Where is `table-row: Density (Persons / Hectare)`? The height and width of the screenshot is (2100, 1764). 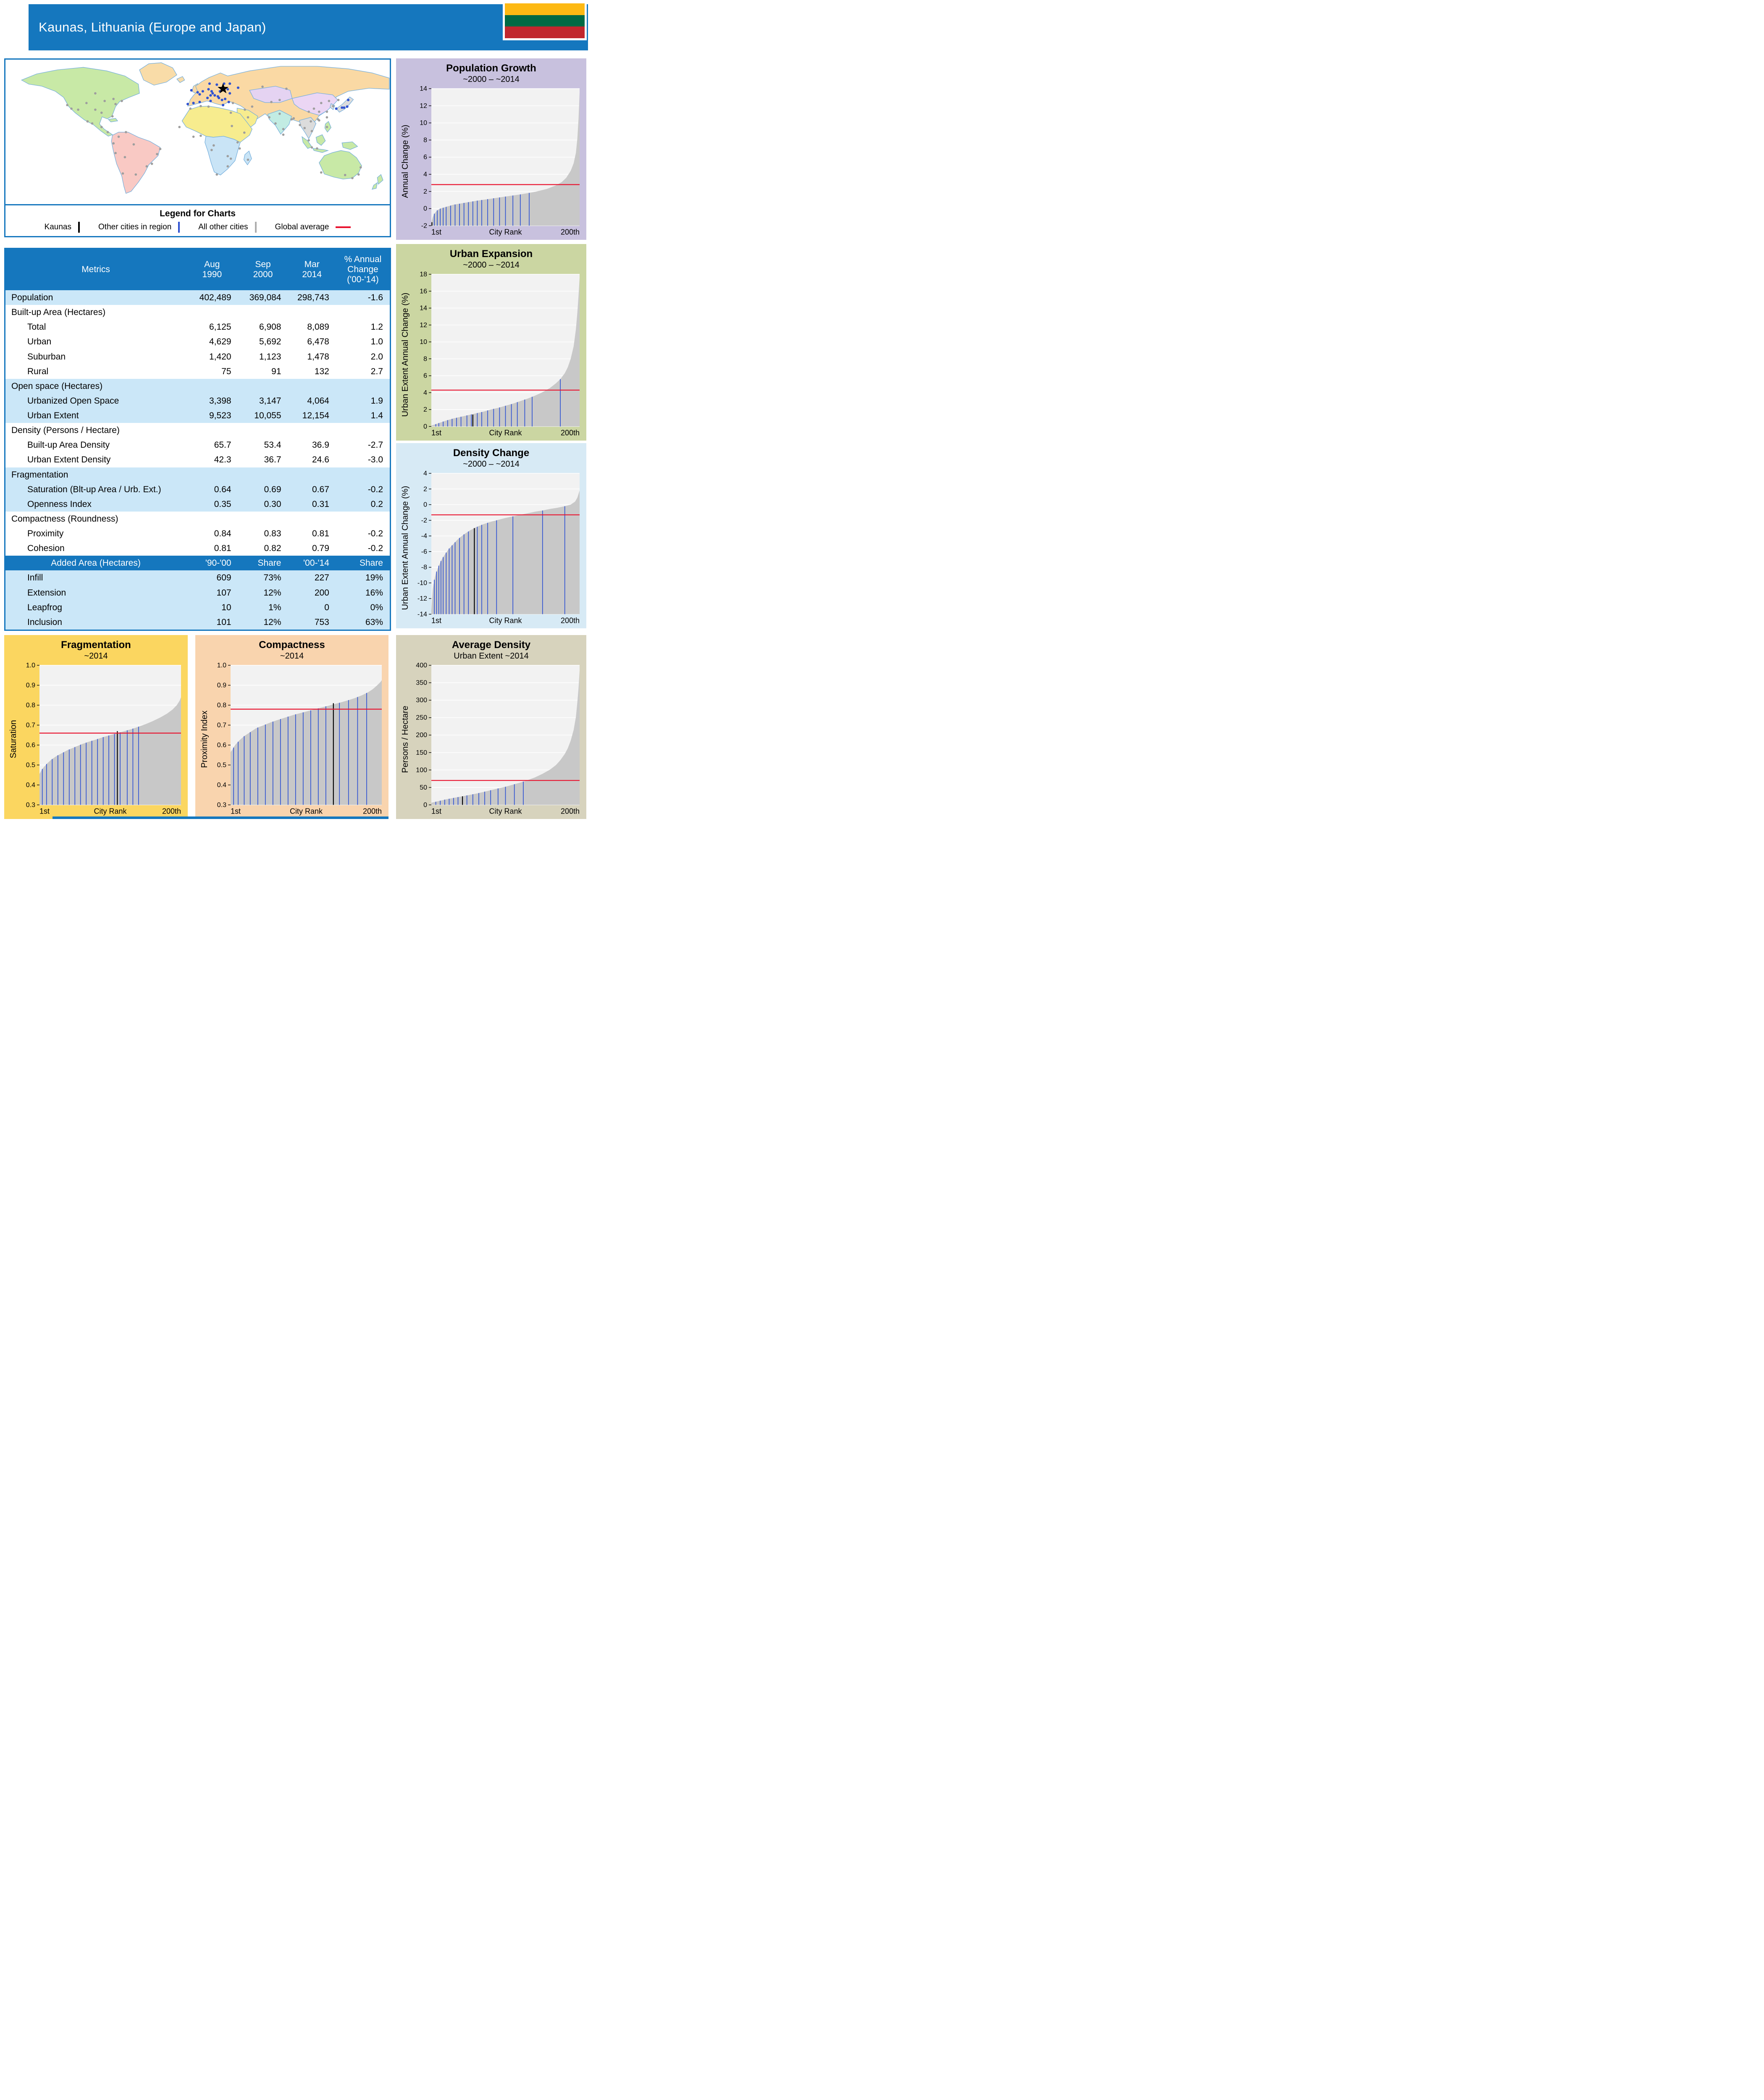
table-row: Density (Persons / Hectare) is located at coordinates (197, 430).